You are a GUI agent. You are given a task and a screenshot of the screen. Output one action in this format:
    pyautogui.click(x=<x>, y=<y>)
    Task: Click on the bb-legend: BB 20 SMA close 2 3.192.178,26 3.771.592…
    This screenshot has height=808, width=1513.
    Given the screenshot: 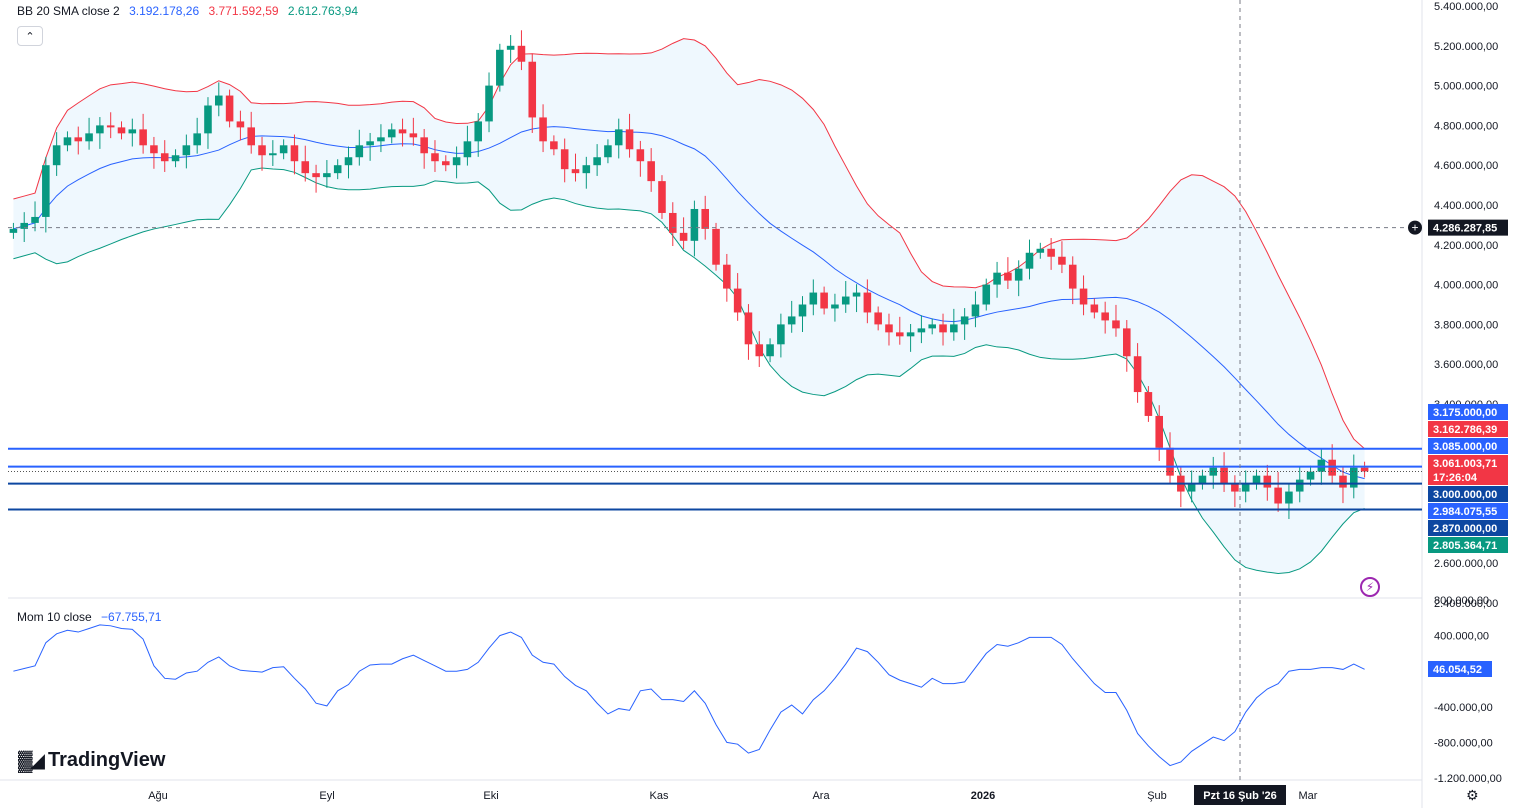 What is the action you would take?
    pyautogui.click(x=190, y=11)
    